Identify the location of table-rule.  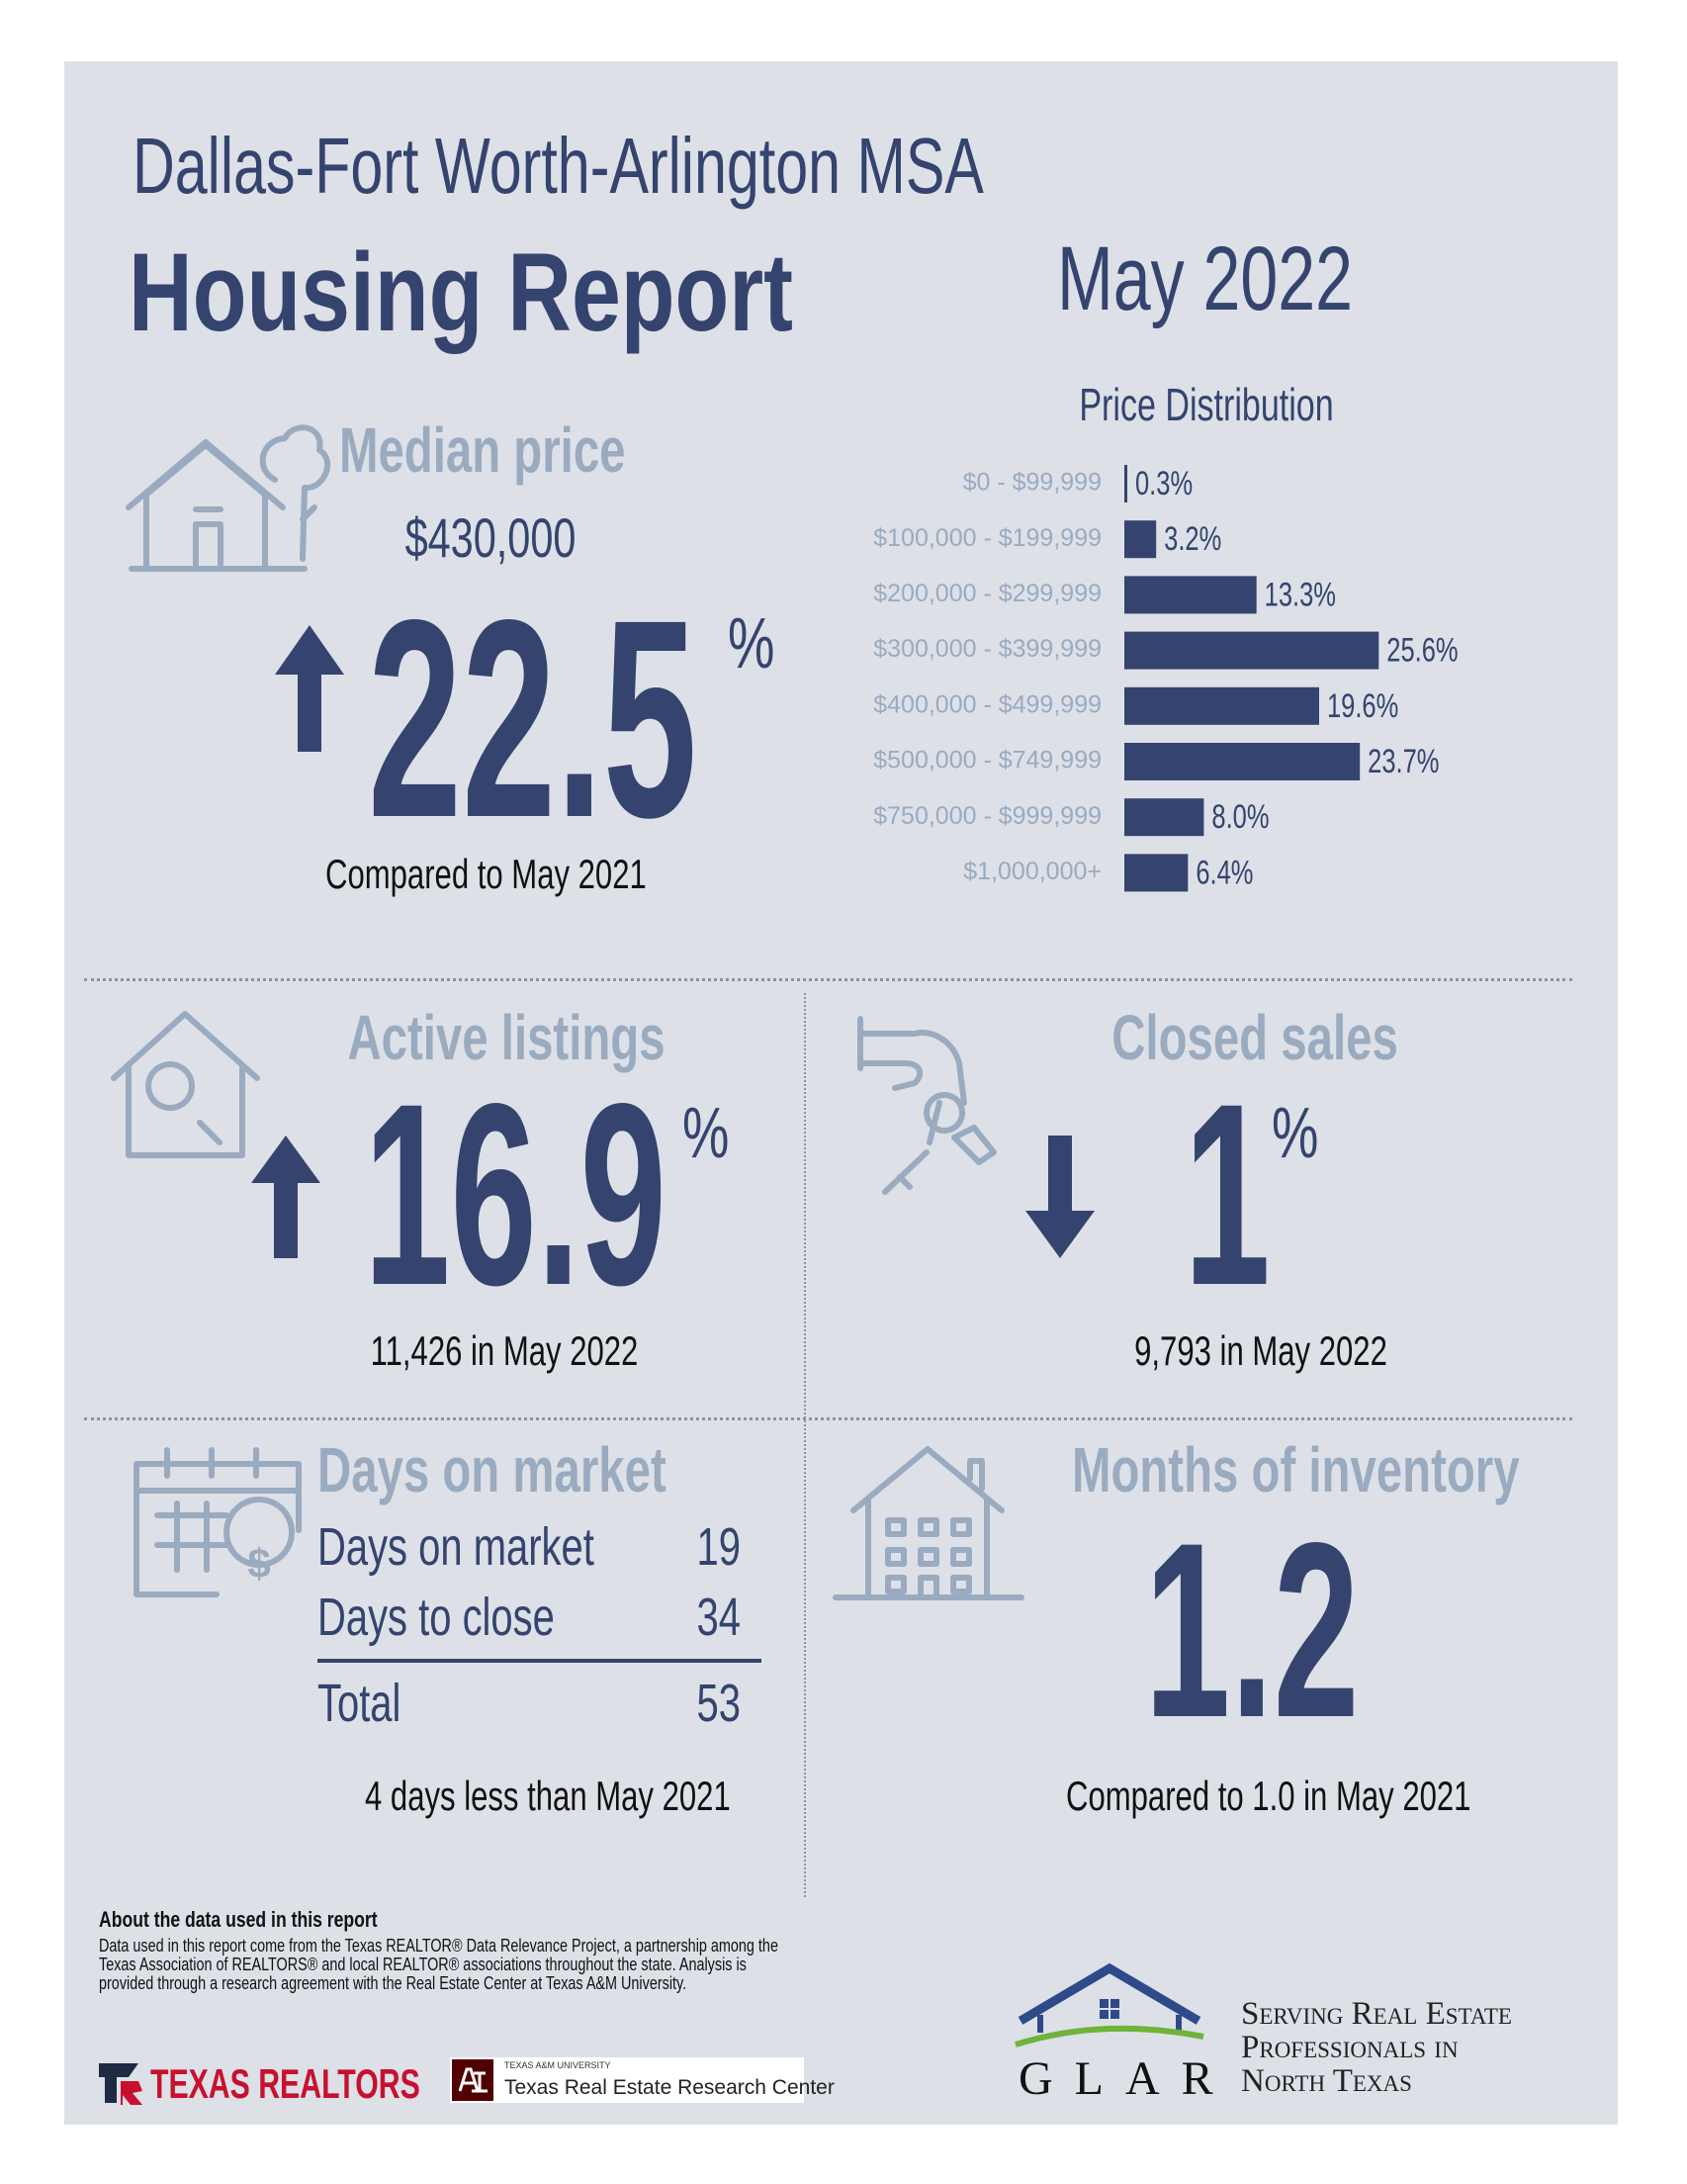
(539, 1661).